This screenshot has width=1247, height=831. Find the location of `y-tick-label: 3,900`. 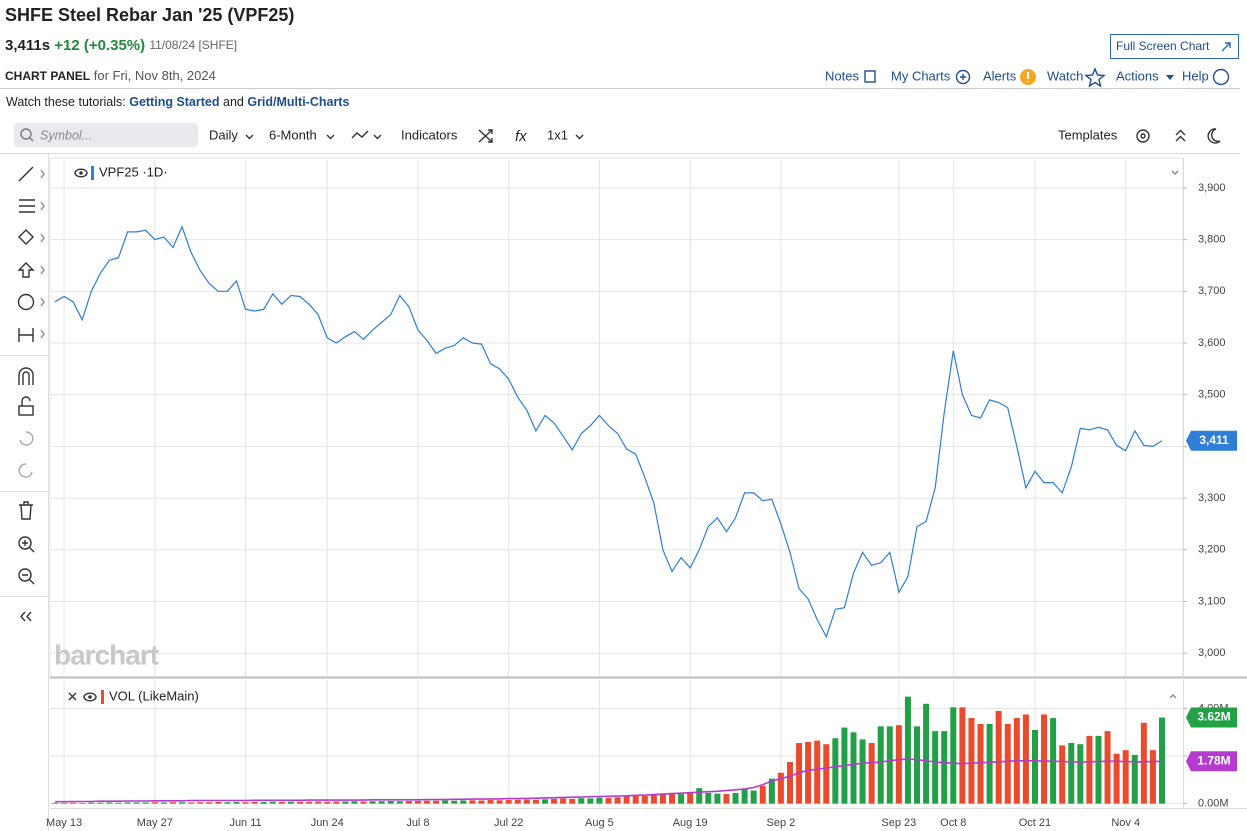

y-tick-label: 3,900 is located at coordinates (1212, 188).